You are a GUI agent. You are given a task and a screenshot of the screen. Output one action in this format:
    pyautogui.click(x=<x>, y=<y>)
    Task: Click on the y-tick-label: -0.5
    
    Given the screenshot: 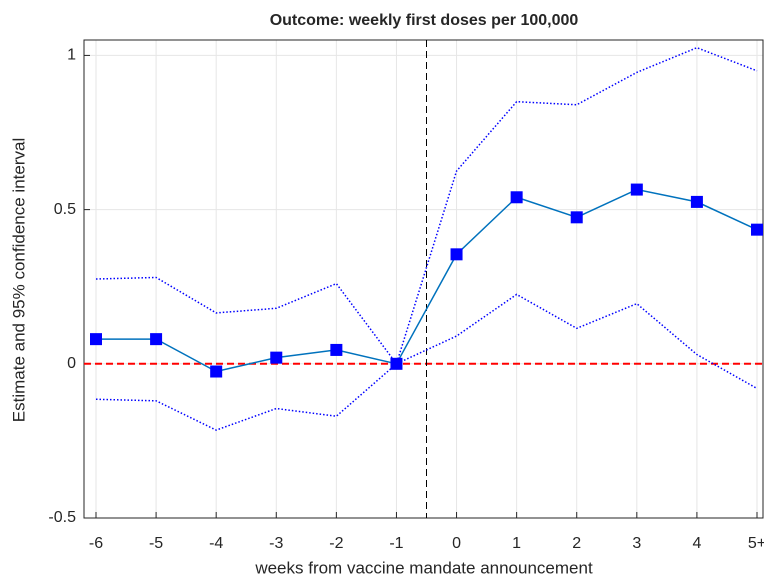 What is the action you would take?
    pyautogui.click(x=62, y=517)
    